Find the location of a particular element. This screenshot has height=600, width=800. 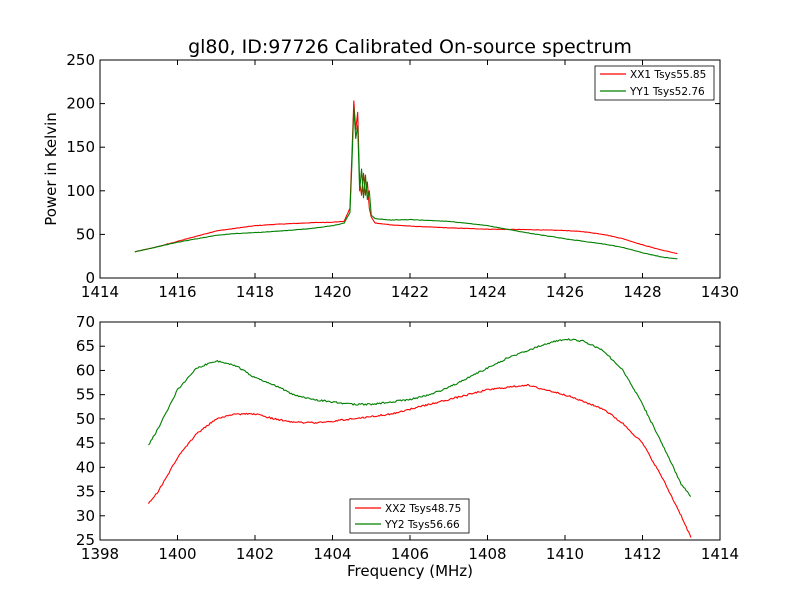

top-x-tick-label: 1430 is located at coordinates (720, 292).